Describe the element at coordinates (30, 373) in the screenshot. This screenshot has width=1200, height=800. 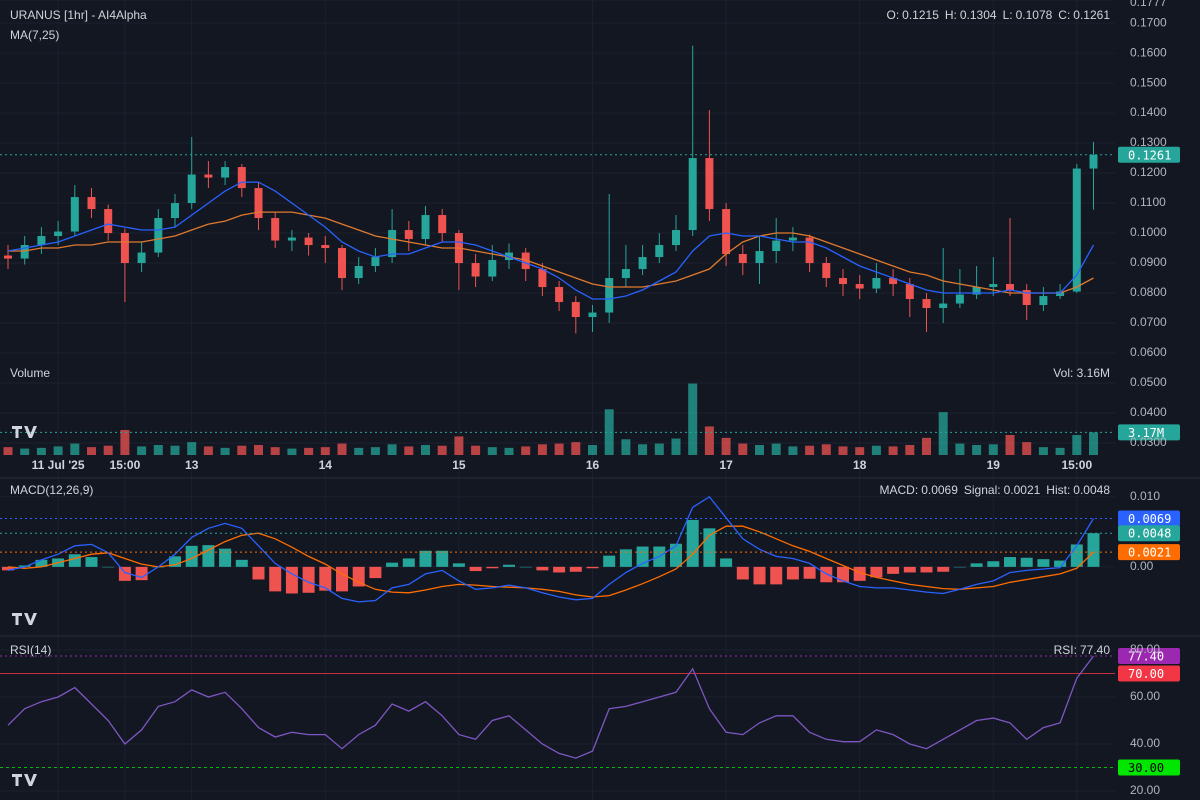
I see `volume-label: Volume` at that location.